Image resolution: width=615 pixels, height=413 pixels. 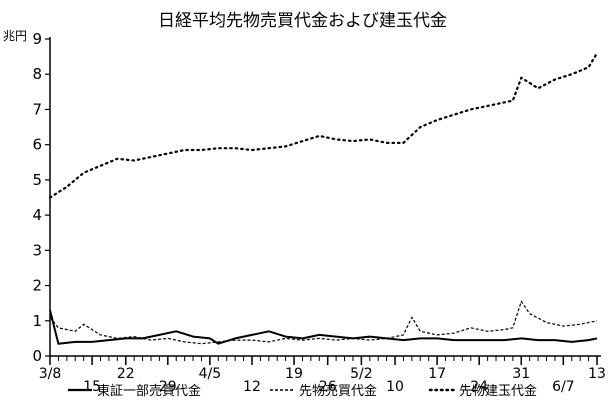 What do you see at coordinates (168, 387) in the screenshot?
I see `x-tick-label: 29` at bounding box center [168, 387].